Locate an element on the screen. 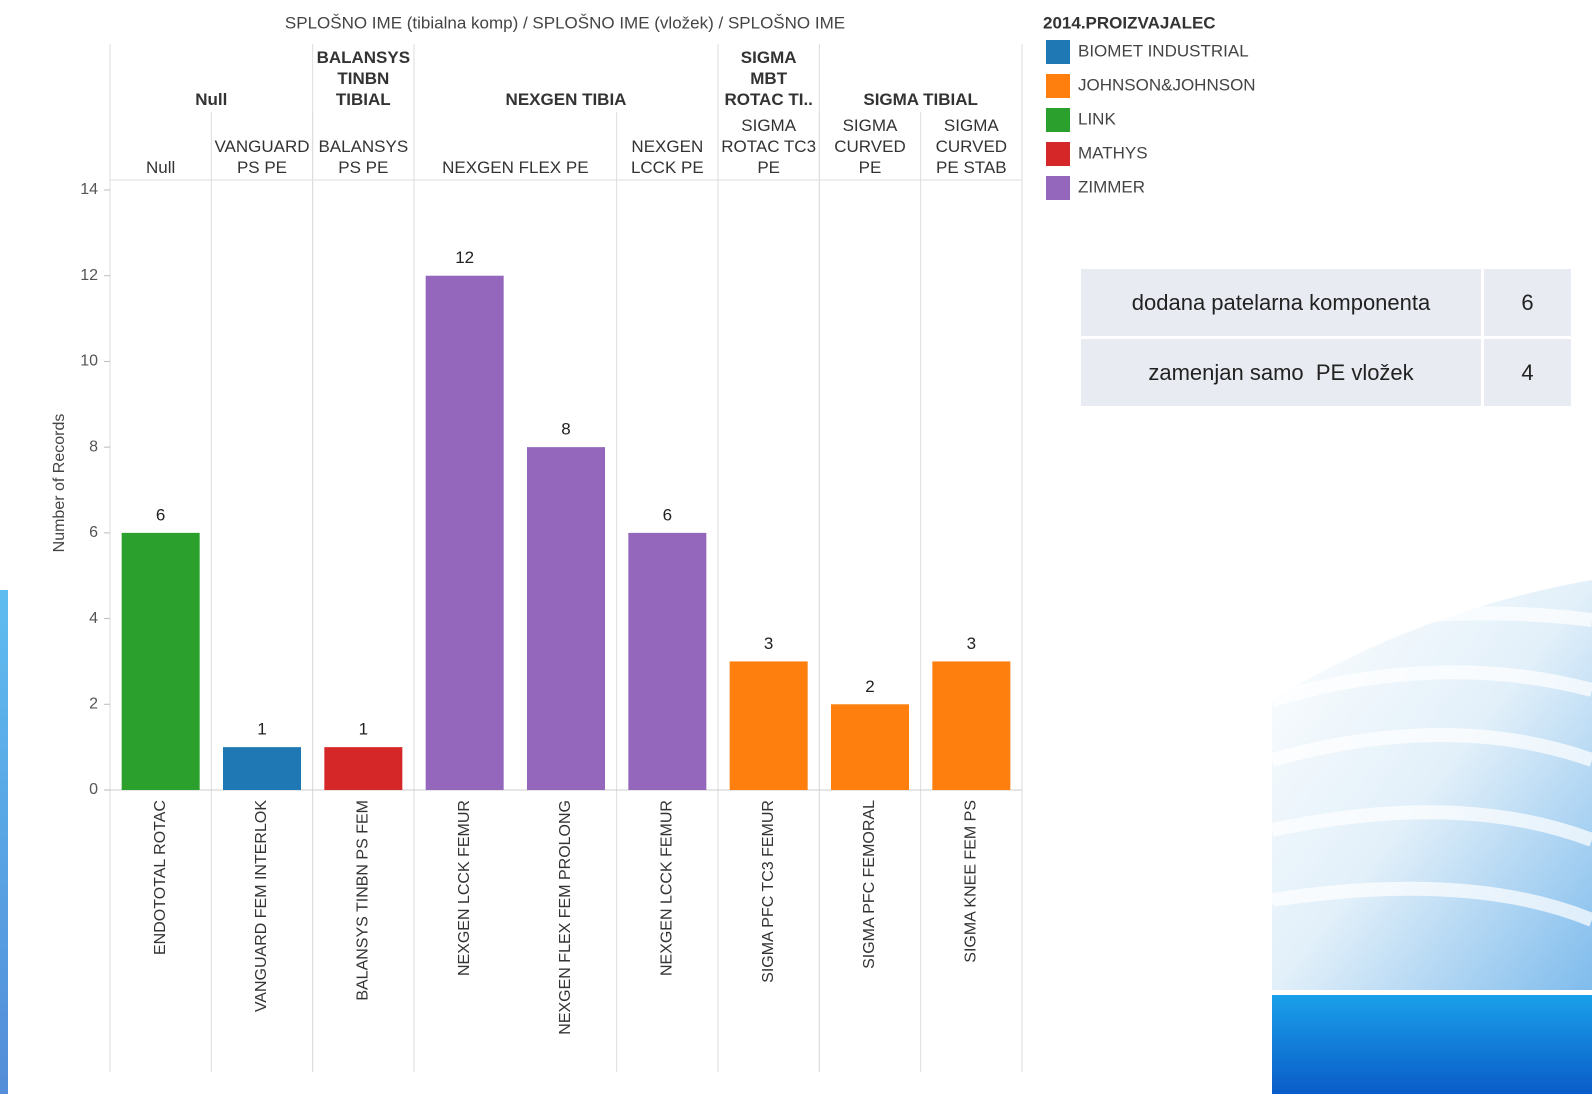 The image size is (1592, 1094). y-tick-label: 12 is located at coordinates (89, 275).